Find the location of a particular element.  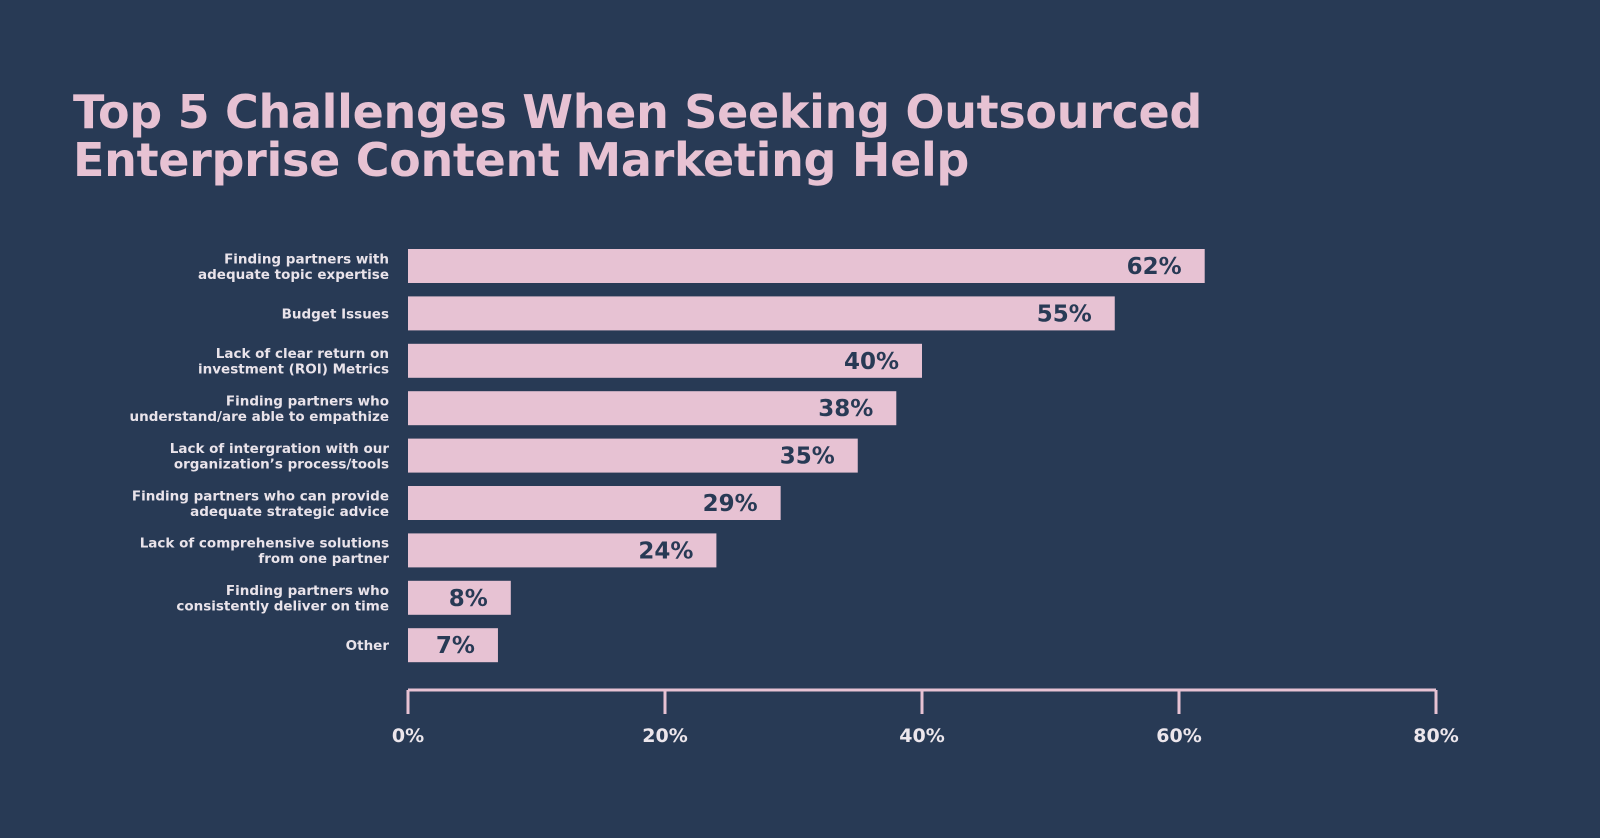

bar-value-label: 55% is located at coordinates (1064, 314).